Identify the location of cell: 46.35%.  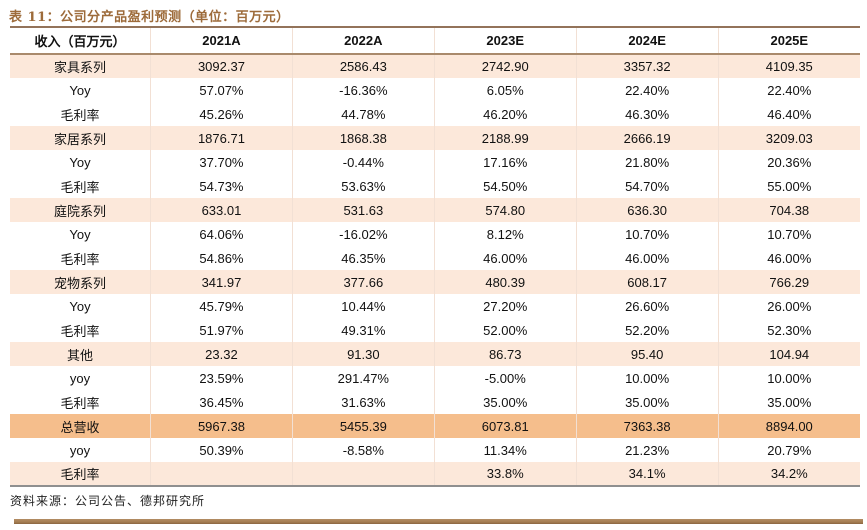
(363, 258).